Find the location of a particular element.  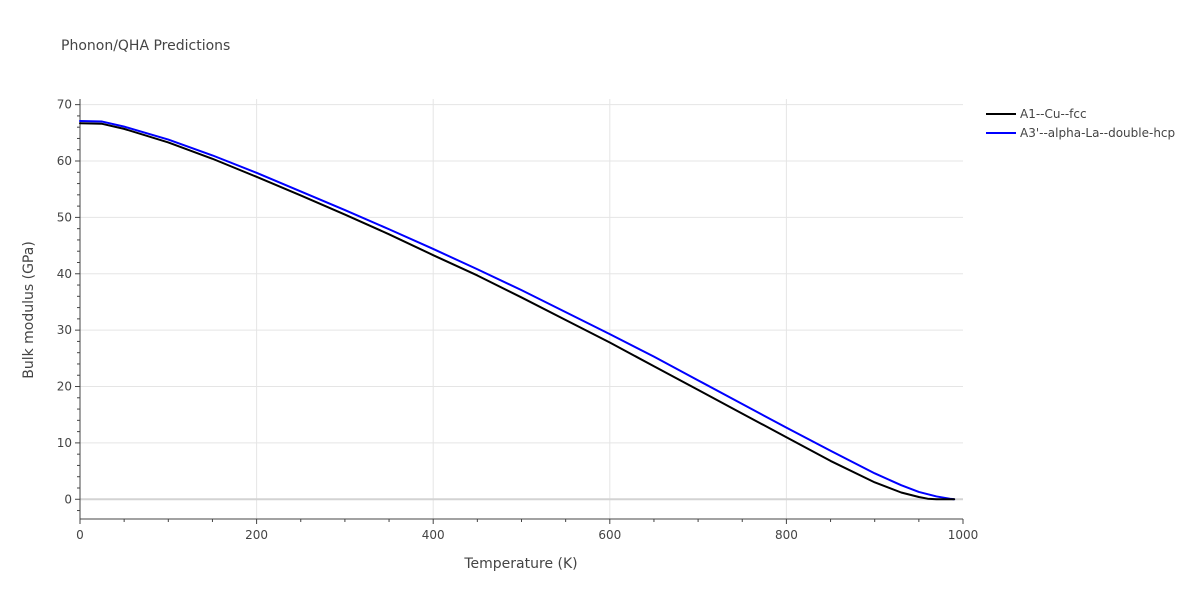

legend: A1--Cu--fcc A3'--alpha-La--double-hcp is located at coordinates (1080, 123).